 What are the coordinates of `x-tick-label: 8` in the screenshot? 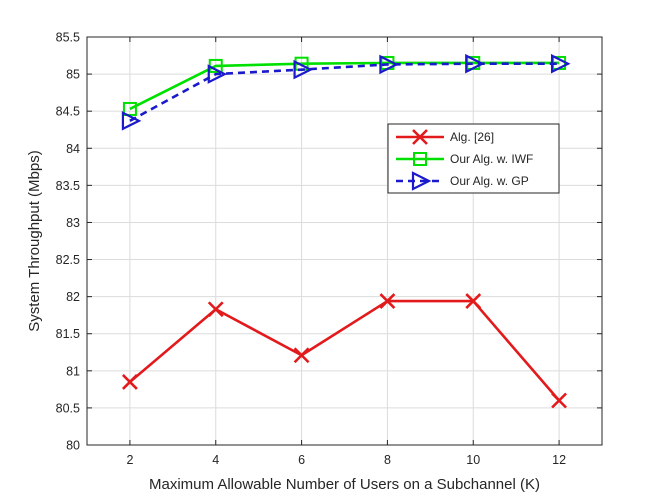 It's located at (387, 460).